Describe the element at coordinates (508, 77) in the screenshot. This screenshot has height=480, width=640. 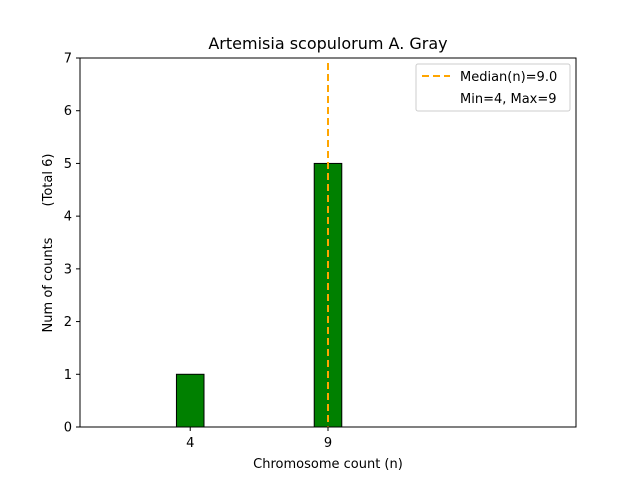
I see `legend-entry-median: Median(n)=9.0` at that location.